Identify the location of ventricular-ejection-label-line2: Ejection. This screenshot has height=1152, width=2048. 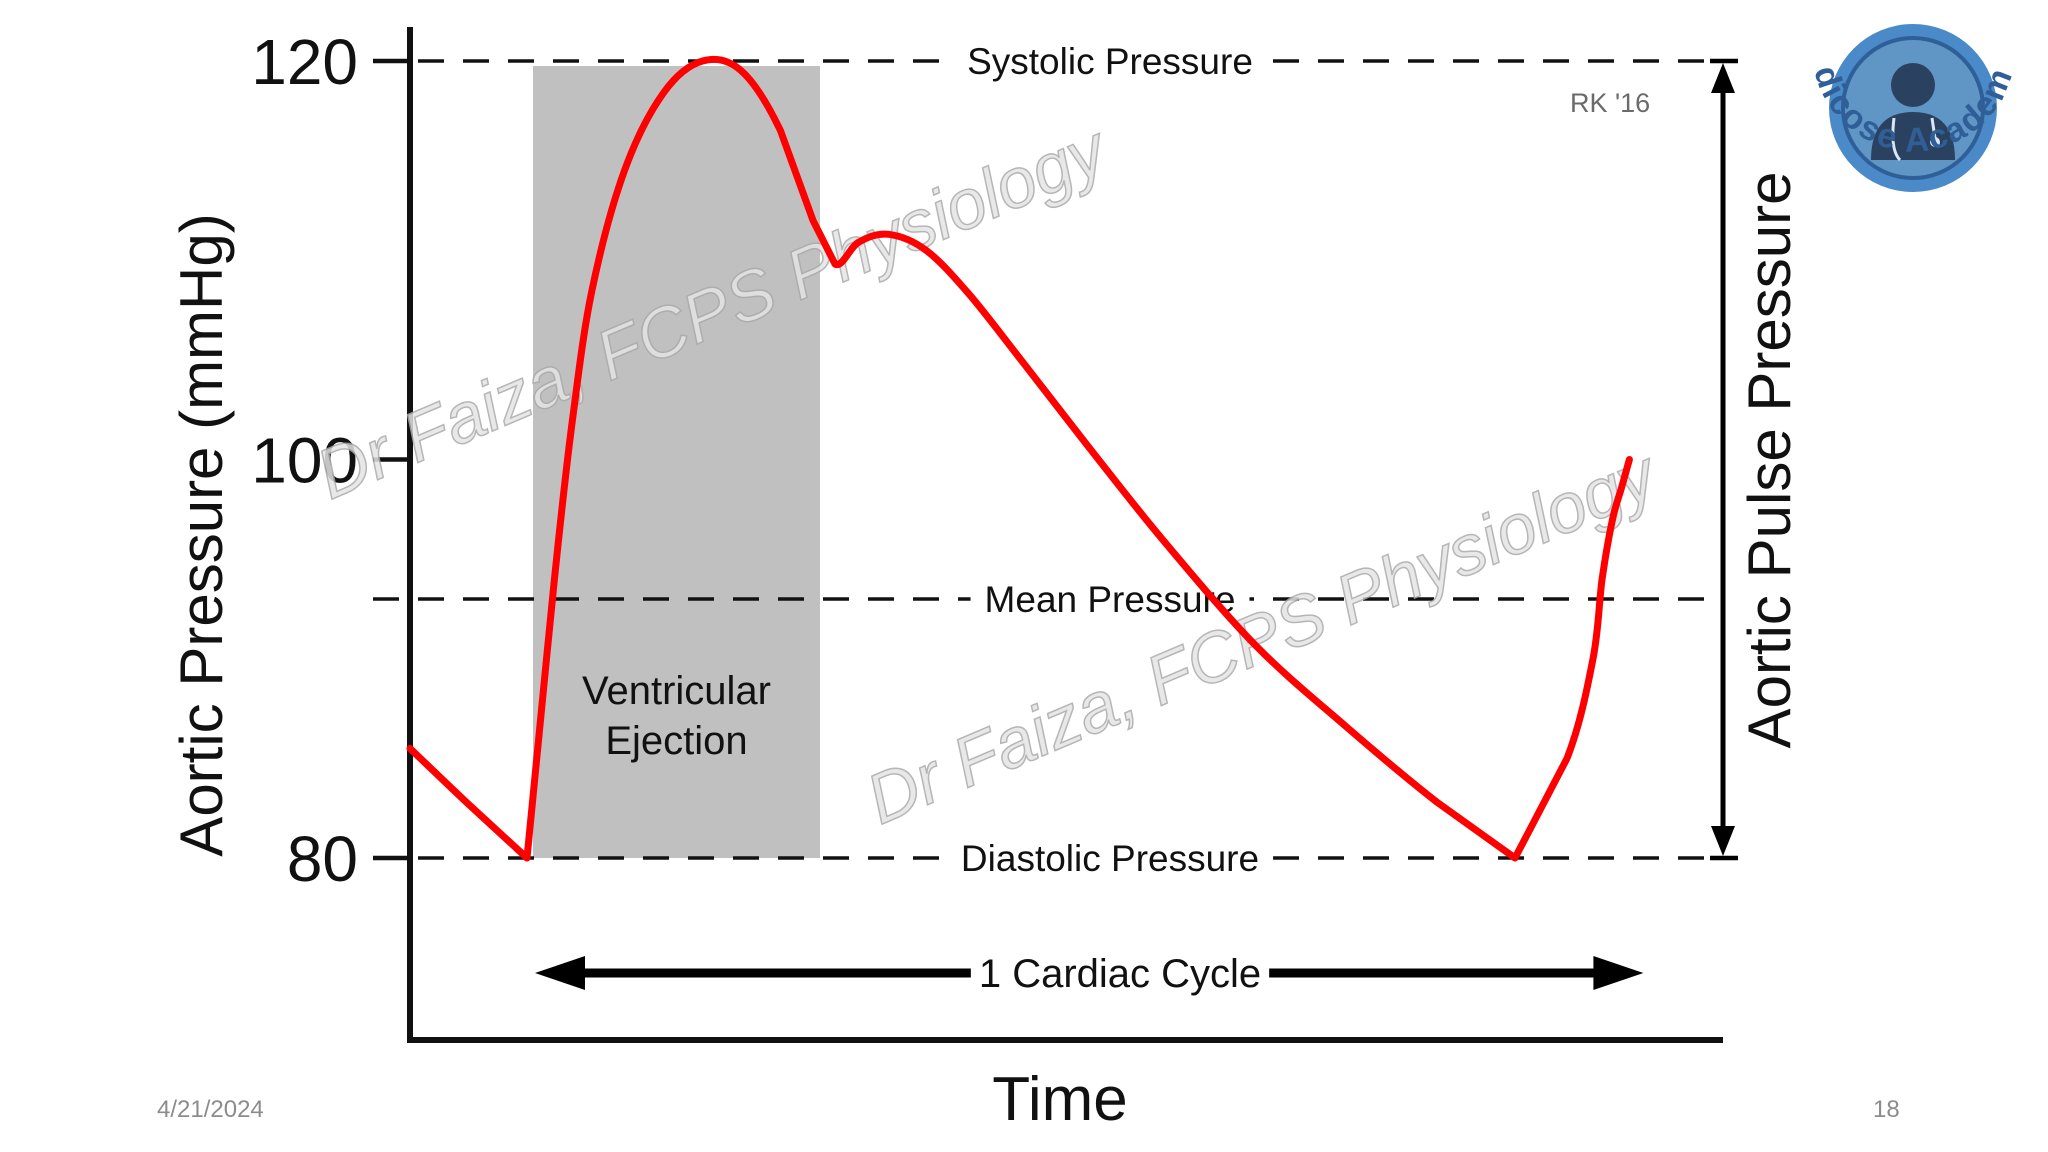
(676, 741).